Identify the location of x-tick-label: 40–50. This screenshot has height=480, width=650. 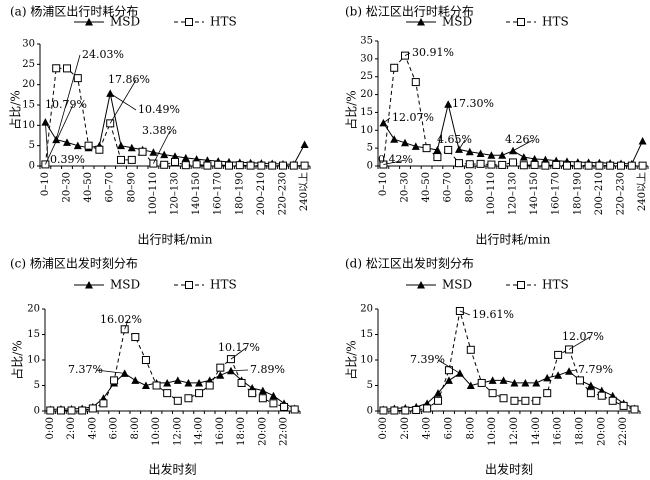
(88, 187).